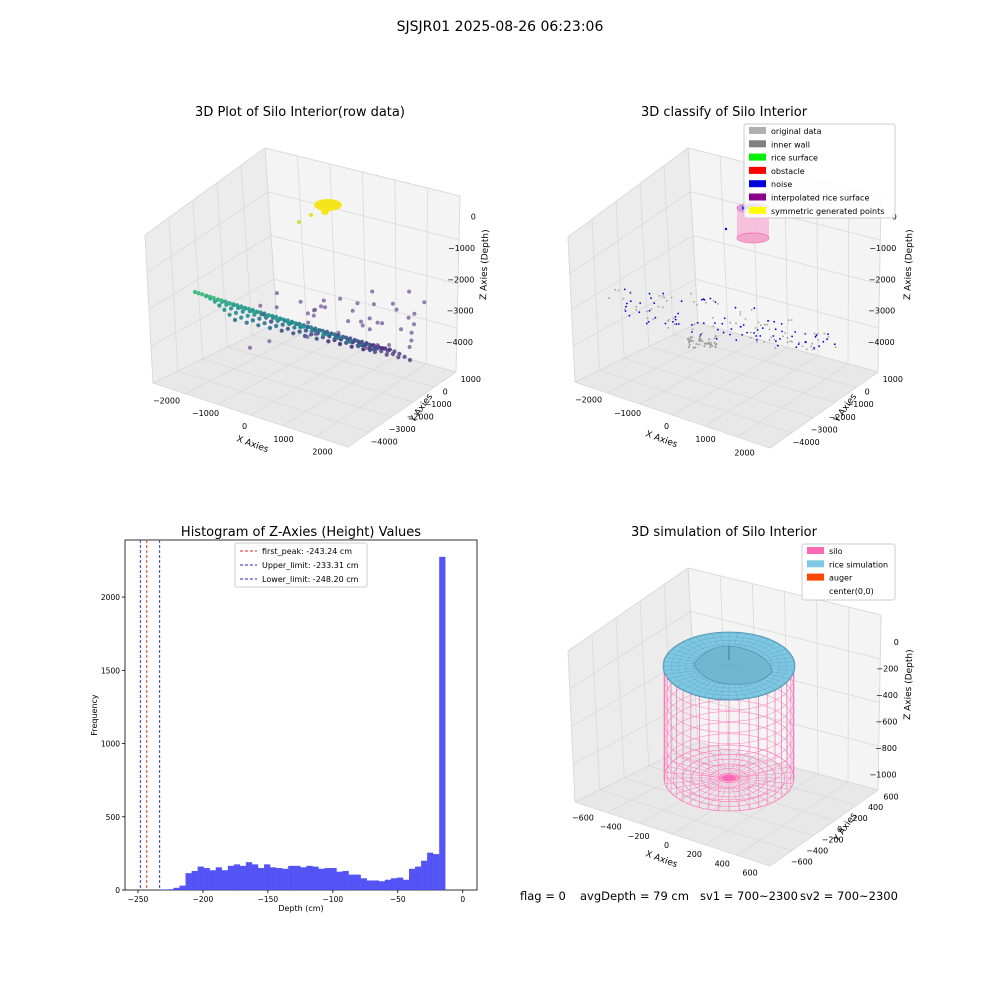 This screenshot has width=1000, height=1000. Describe the element at coordinates (438, 404) in the screenshot. I see `y-tick-label: −1000` at that location.